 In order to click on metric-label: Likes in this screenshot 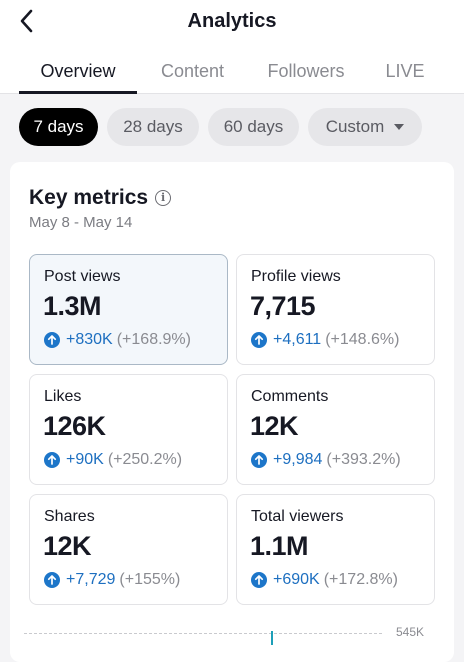, I will do `click(63, 396)`.